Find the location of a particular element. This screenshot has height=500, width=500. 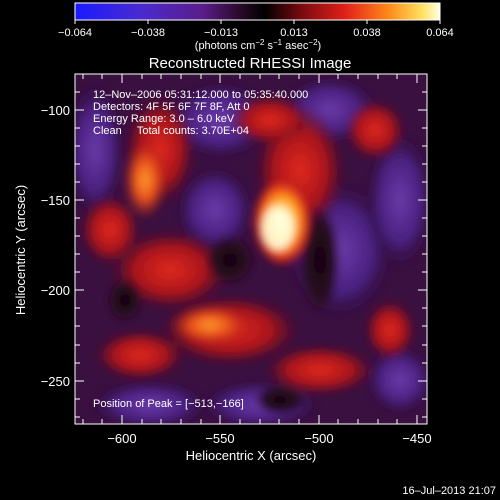

y-tick-label: −200 is located at coordinates (55, 290).